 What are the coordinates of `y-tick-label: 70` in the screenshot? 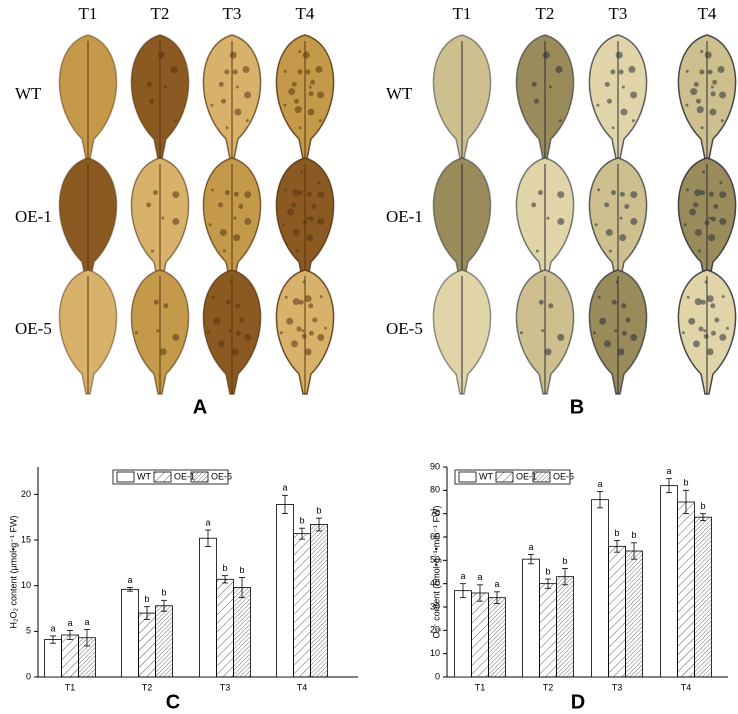 It's located at (435, 513).